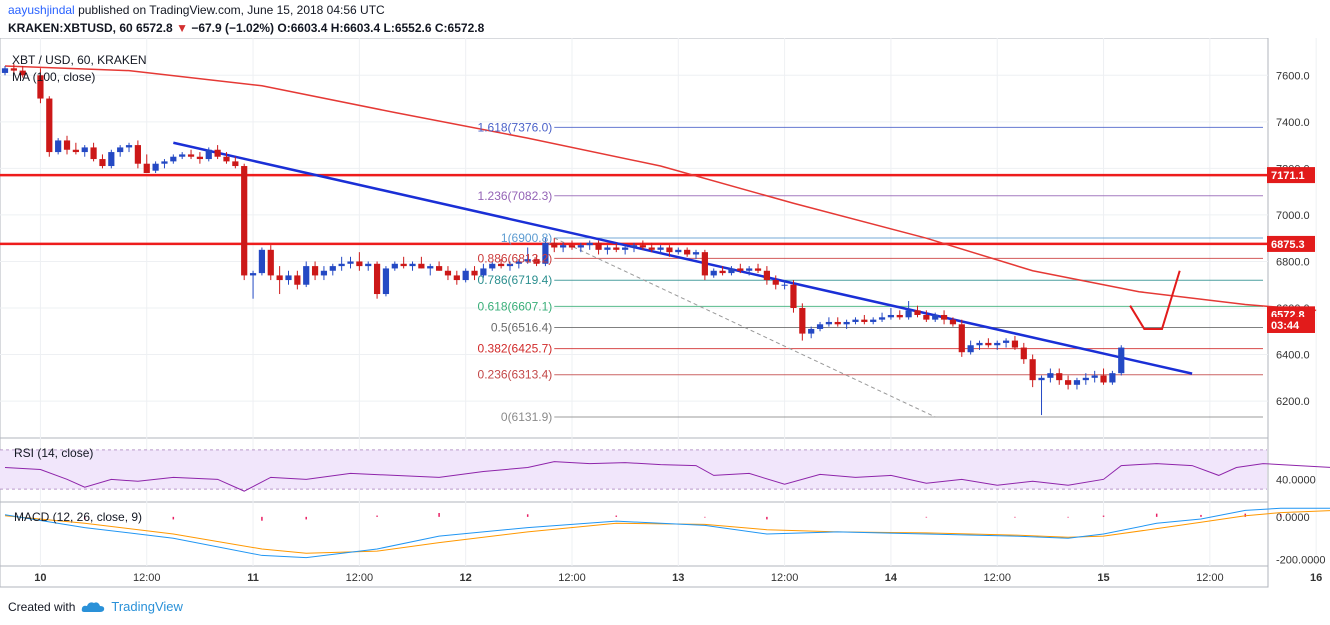 The height and width of the screenshot is (625, 1330). Describe the element at coordinates (70, 28) in the screenshot. I see `symbol-label: KRAKEN:XBTUSD, 60` at that location.